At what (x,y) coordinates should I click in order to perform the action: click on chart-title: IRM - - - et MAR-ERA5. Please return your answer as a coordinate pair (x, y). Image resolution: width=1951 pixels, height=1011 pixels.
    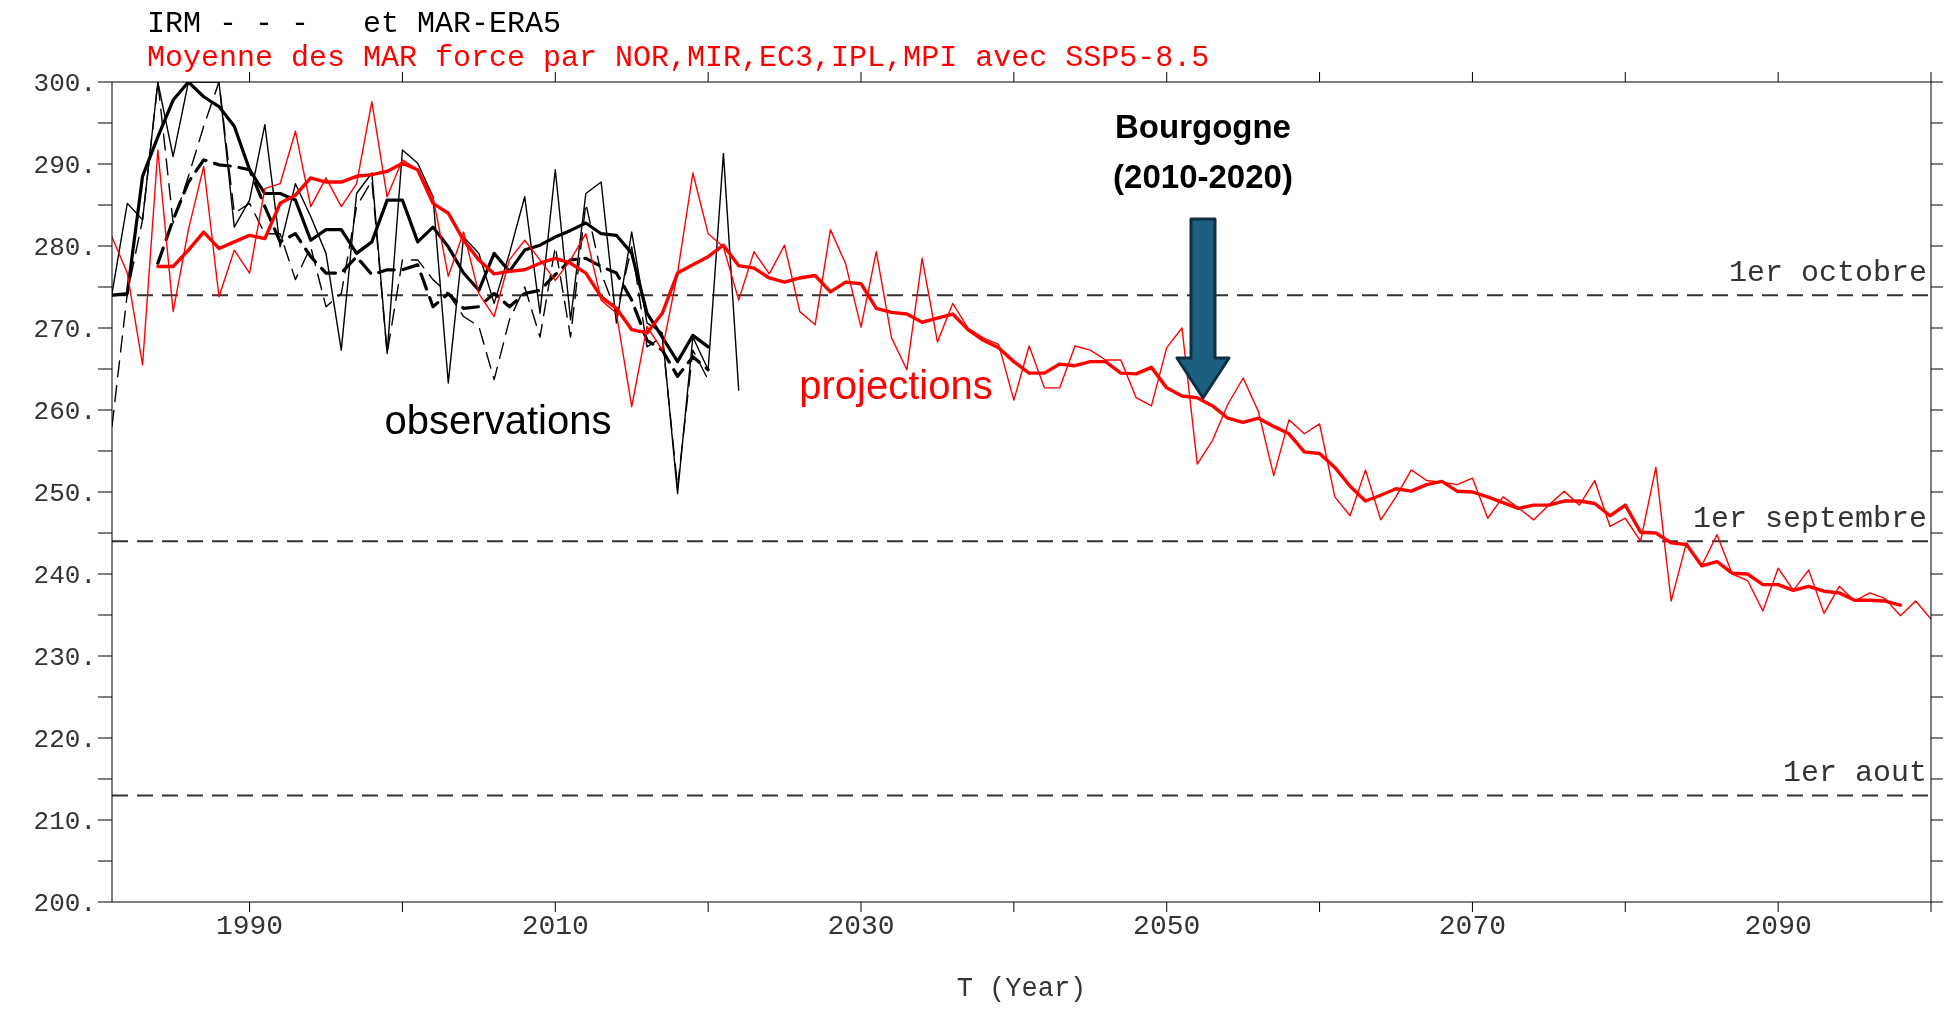
    Looking at the image, I should click on (354, 24).